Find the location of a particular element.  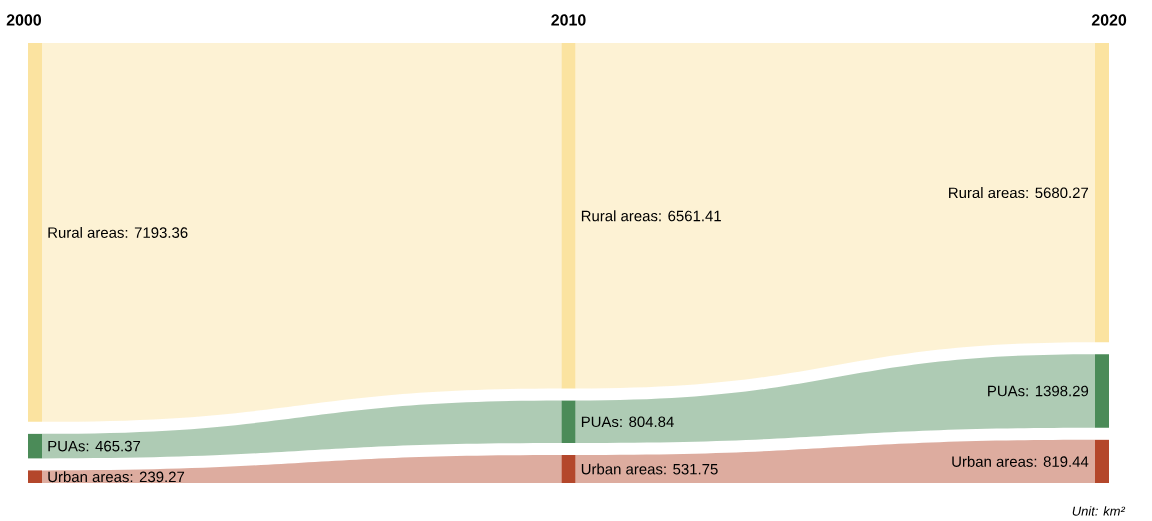

text: Unit: km² is located at coordinates (1099, 511).